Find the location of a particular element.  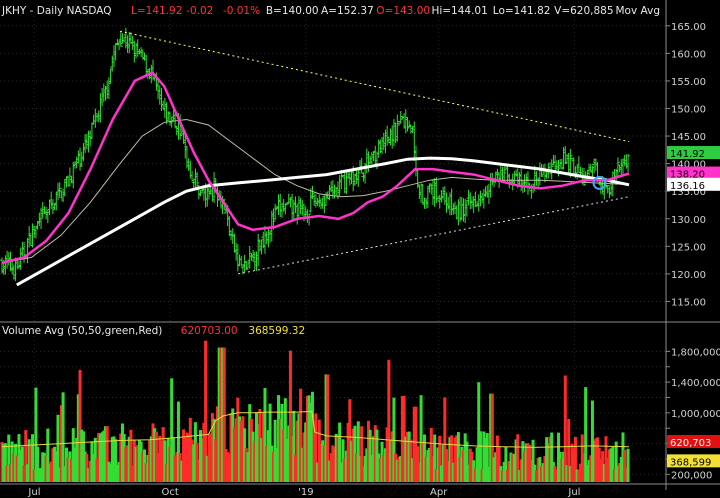

volume-tick-label: 200,000 is located at coordinates (691, 475).